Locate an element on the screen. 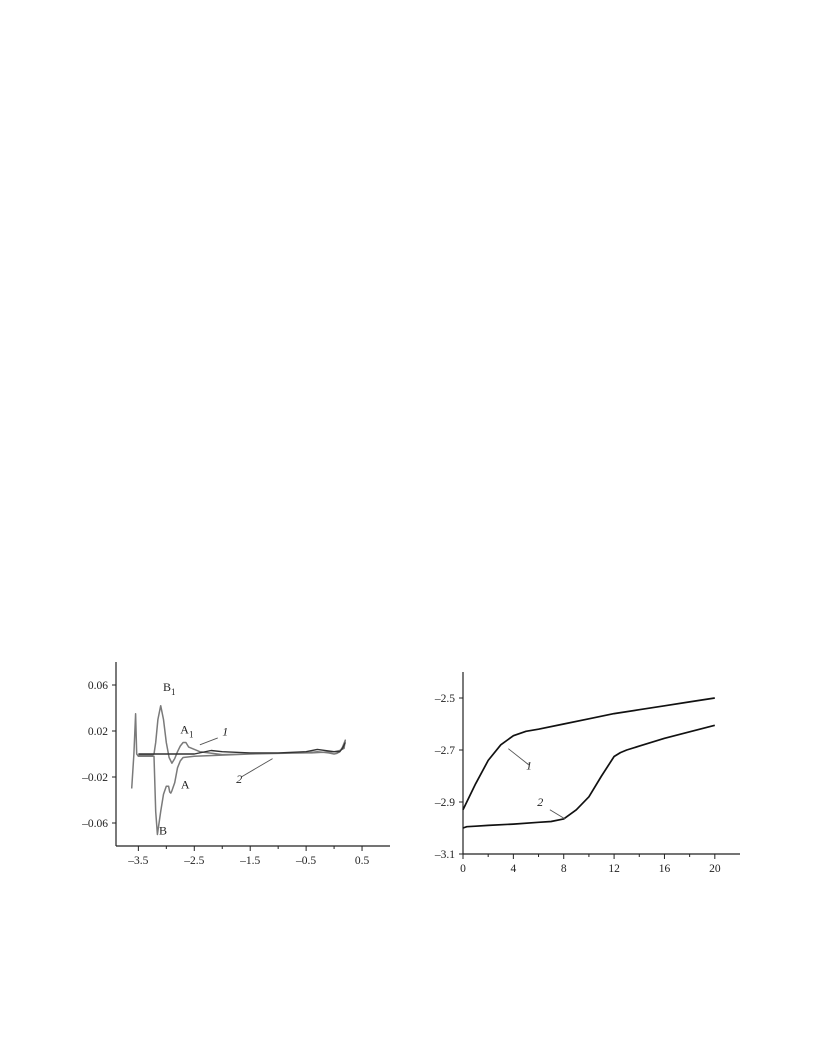 The width and height of the screenshot is (816, 1056). y-tick-label: –2.9 is located at coordinates (444, 803).